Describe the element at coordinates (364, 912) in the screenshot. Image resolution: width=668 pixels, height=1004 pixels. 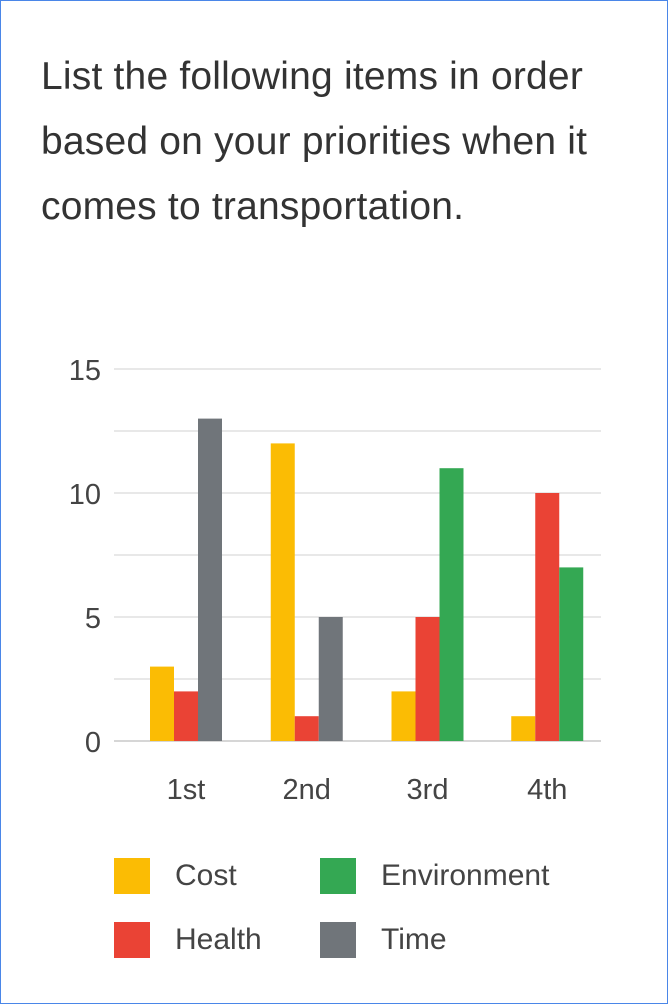
I see `chart-legend: Cost Environment Health Time` at that location.